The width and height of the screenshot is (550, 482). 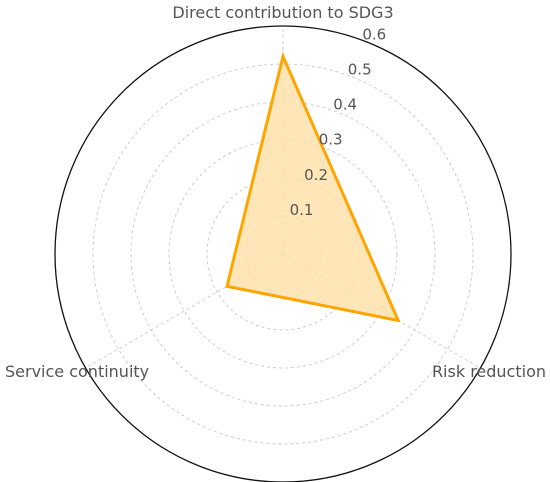 I want to click on axis-label-2: Risk reduction, so click(x=489, y=371).